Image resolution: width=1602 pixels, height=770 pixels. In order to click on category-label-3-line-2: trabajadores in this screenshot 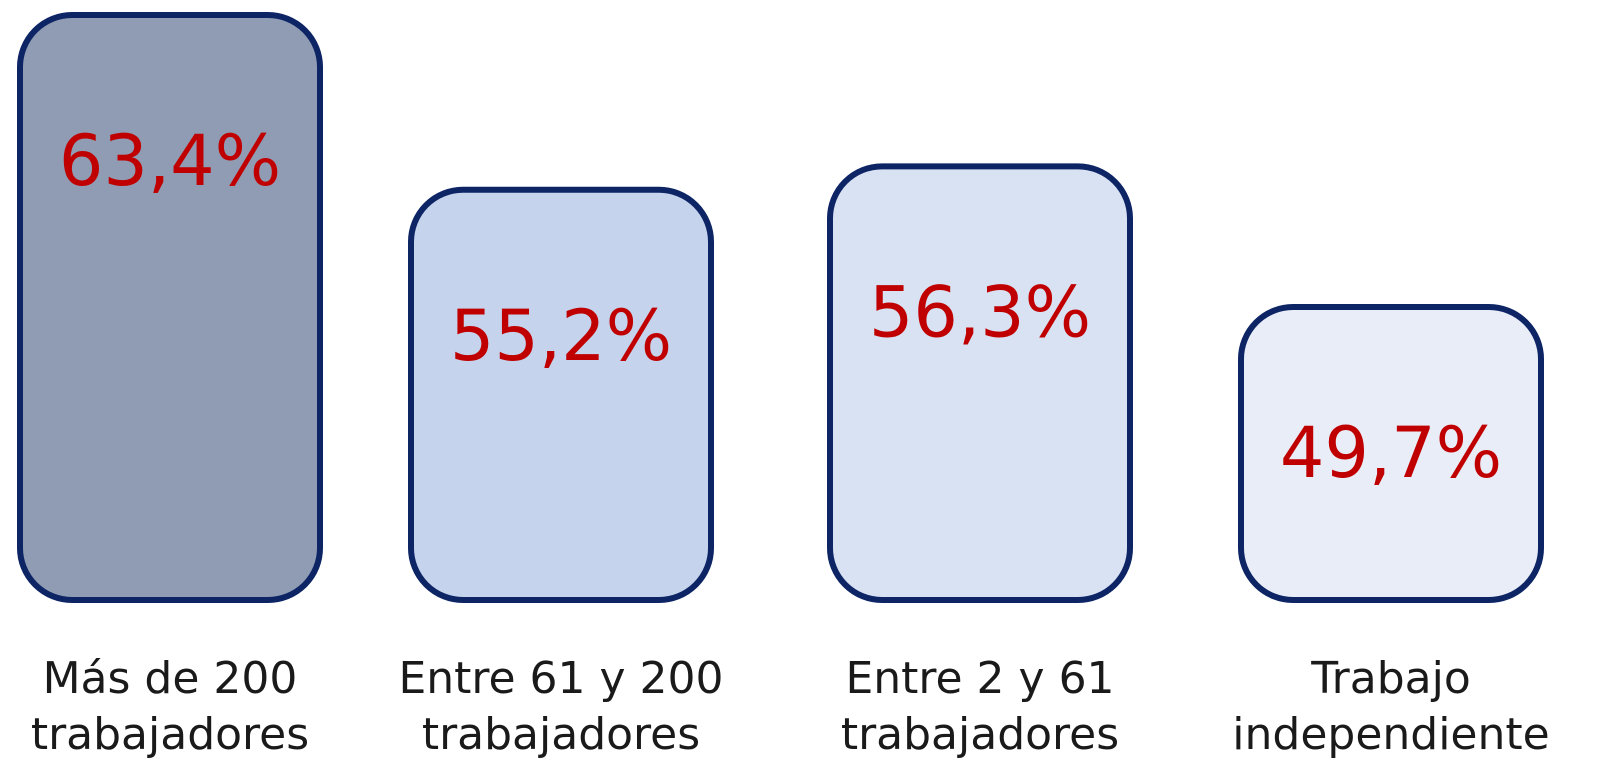, I will do `click(980, 734)`.